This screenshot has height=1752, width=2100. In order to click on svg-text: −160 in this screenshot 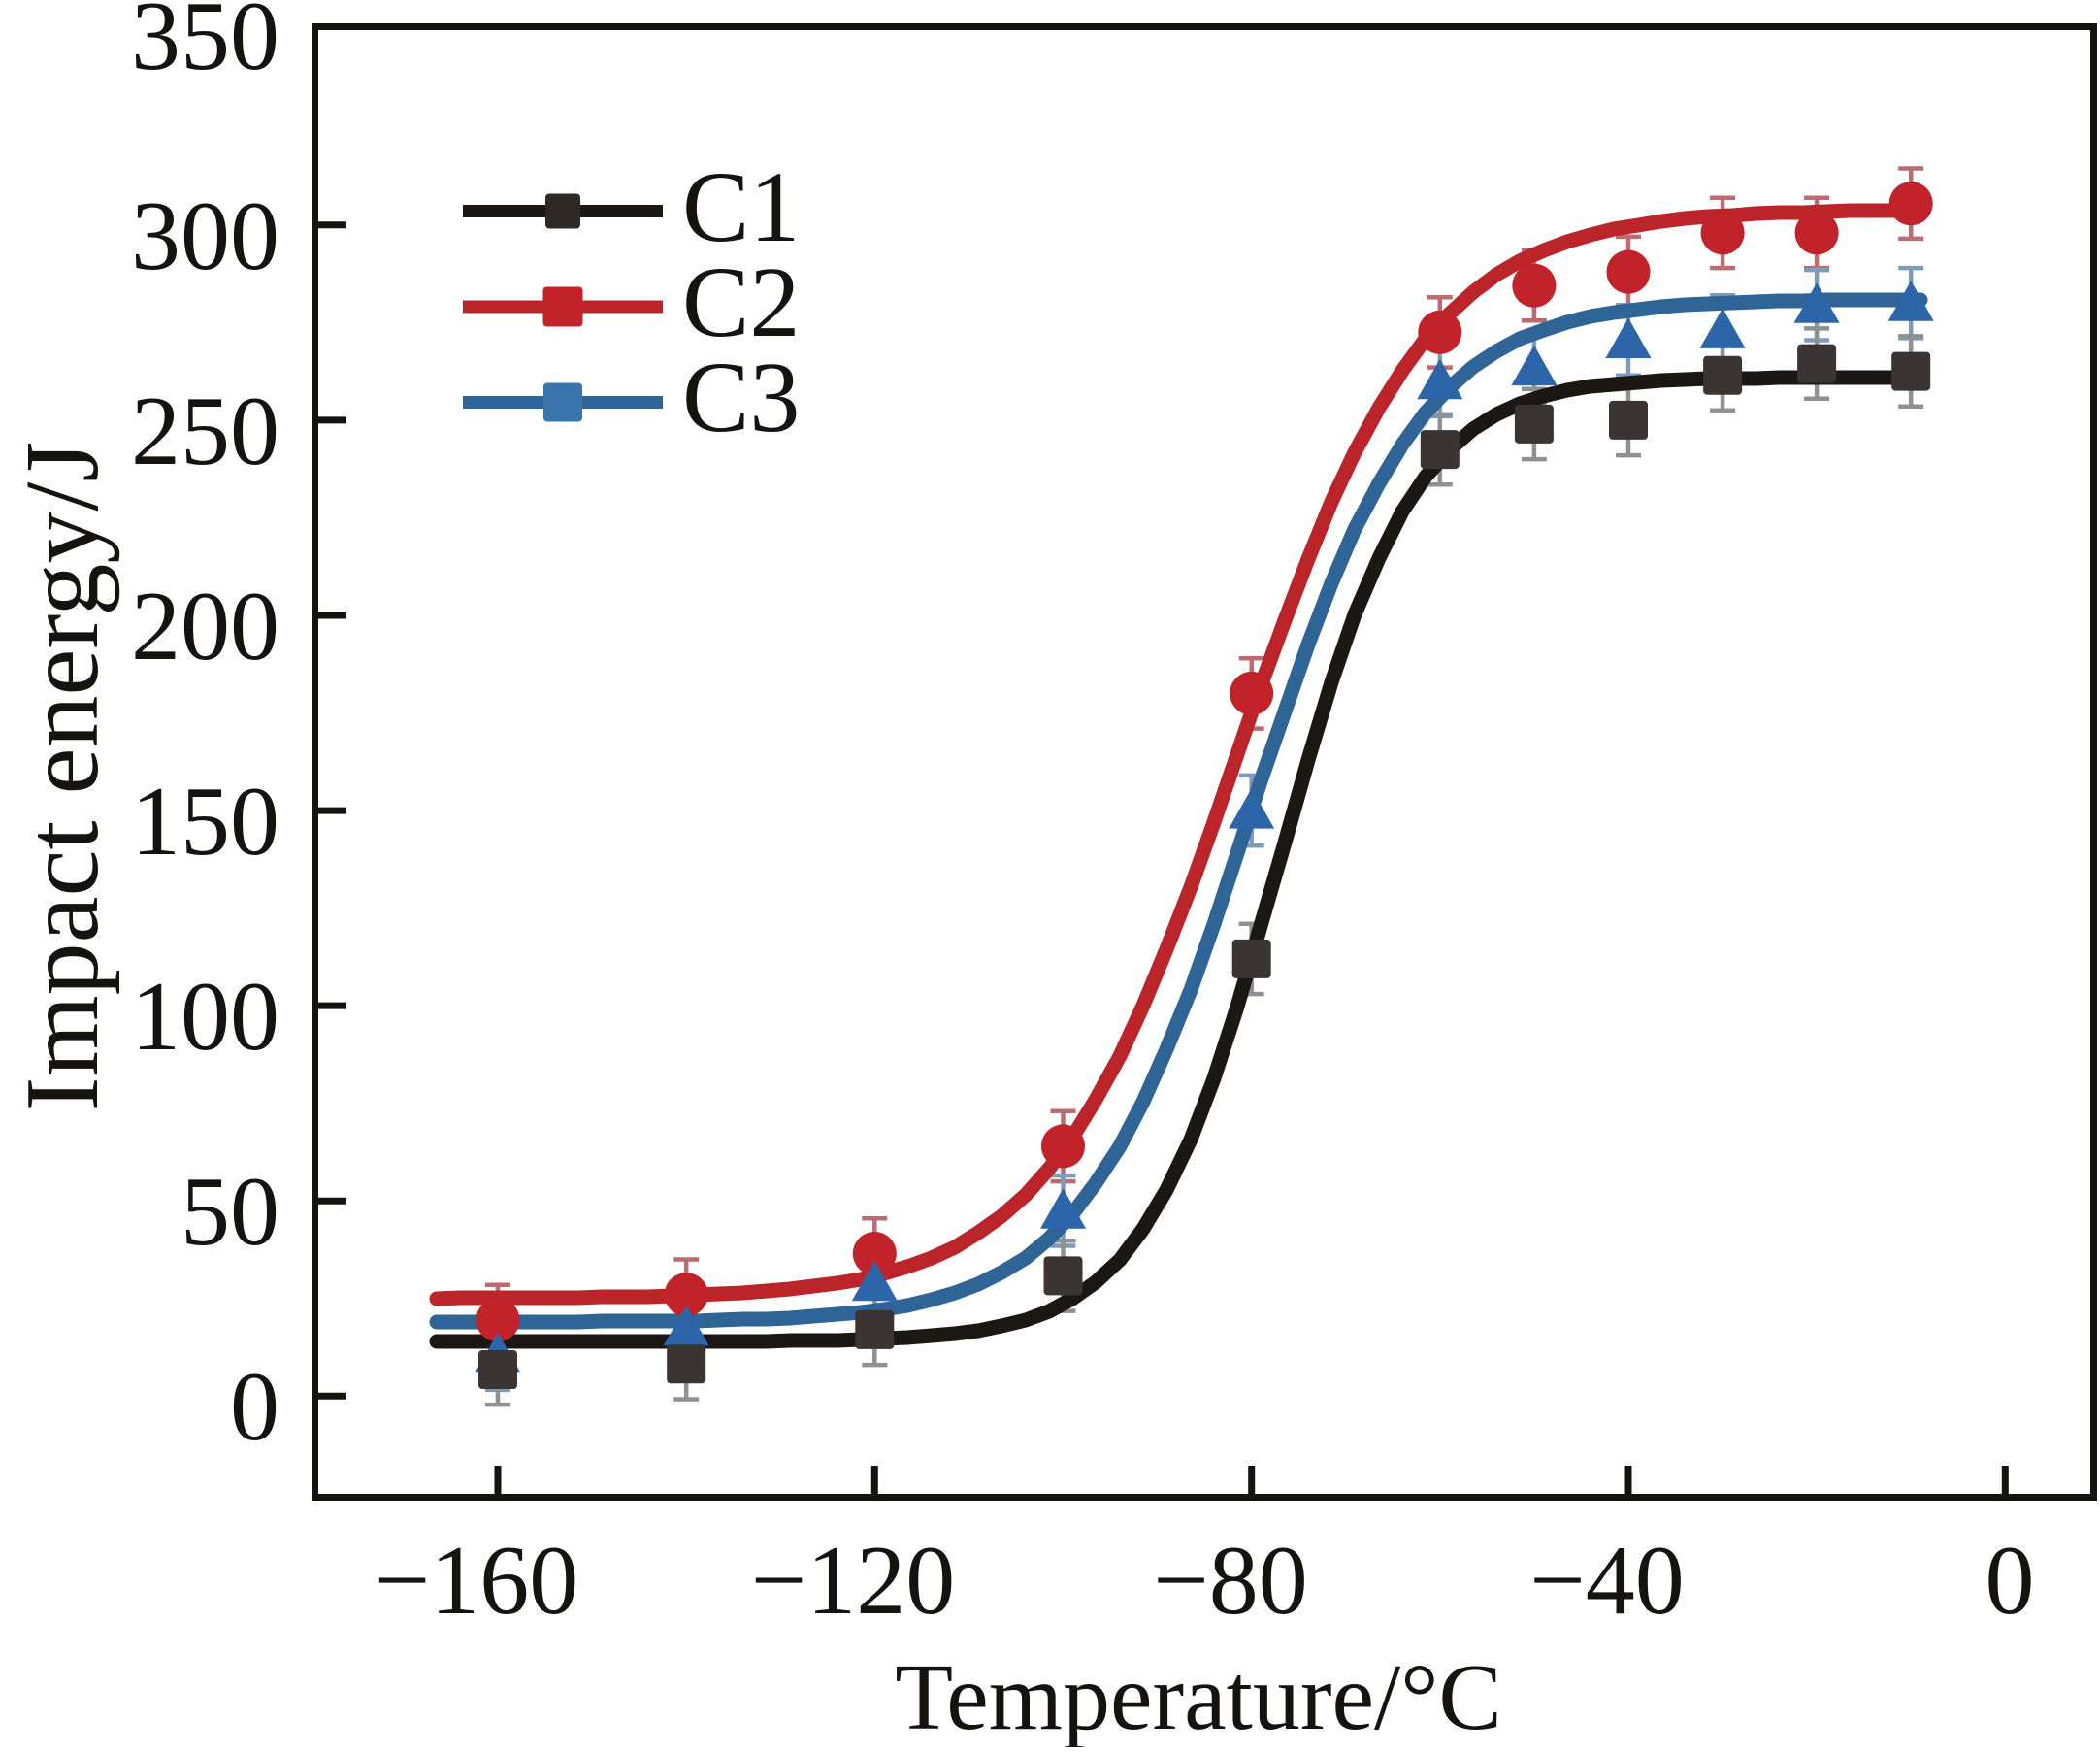, I will do `click(477, 1581)`.